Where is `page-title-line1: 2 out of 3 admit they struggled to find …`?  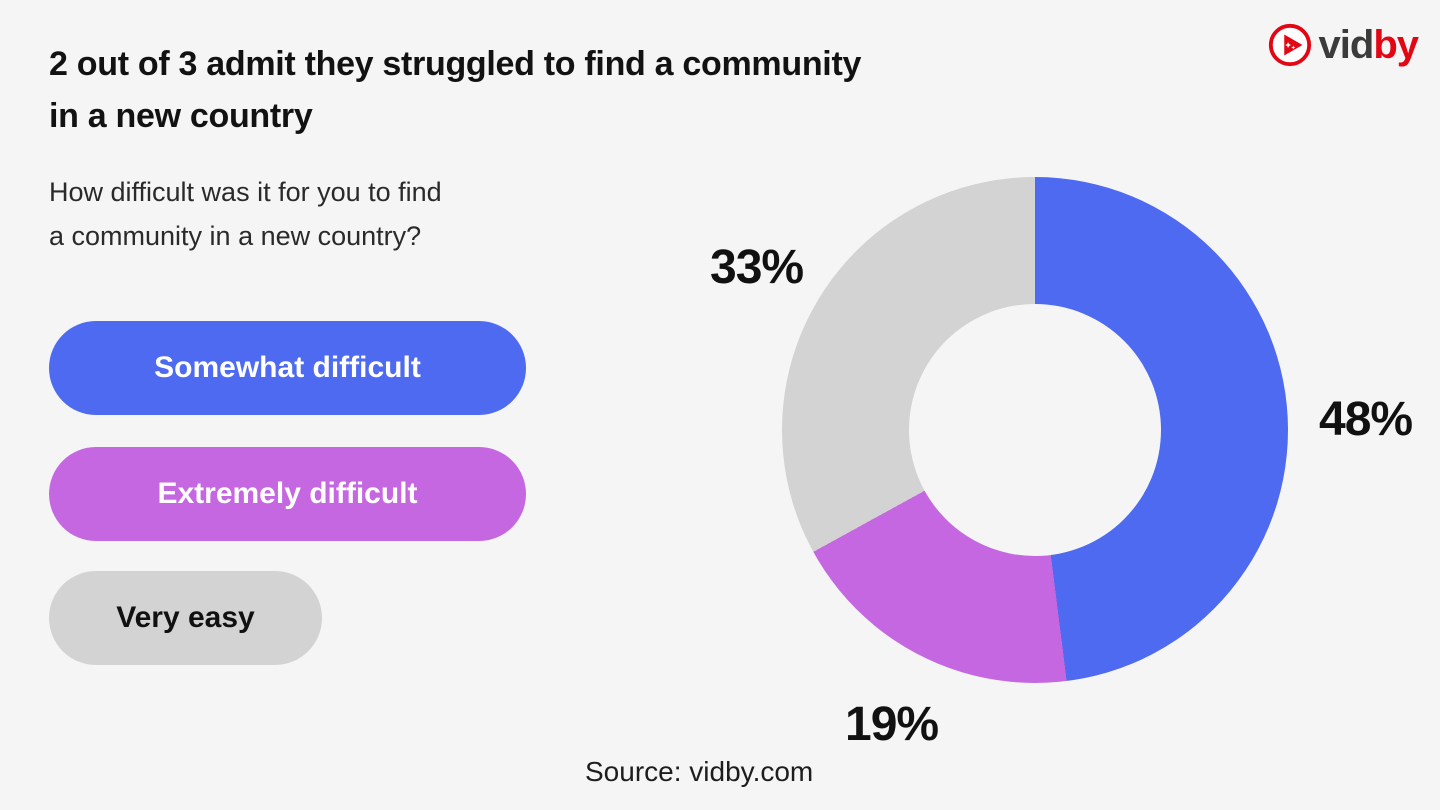
page-title-line1: 2 out of 3 admit they struggled to find … is located at coordinates (455, 64).